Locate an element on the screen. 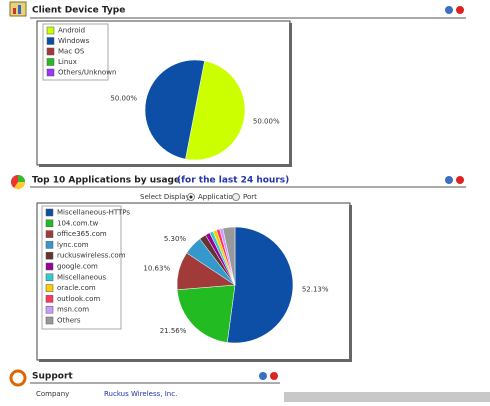 The width and height of the screenshot is (490, 406). widget-period: (for the last 24 hours) is located at coordinates (233, 181).